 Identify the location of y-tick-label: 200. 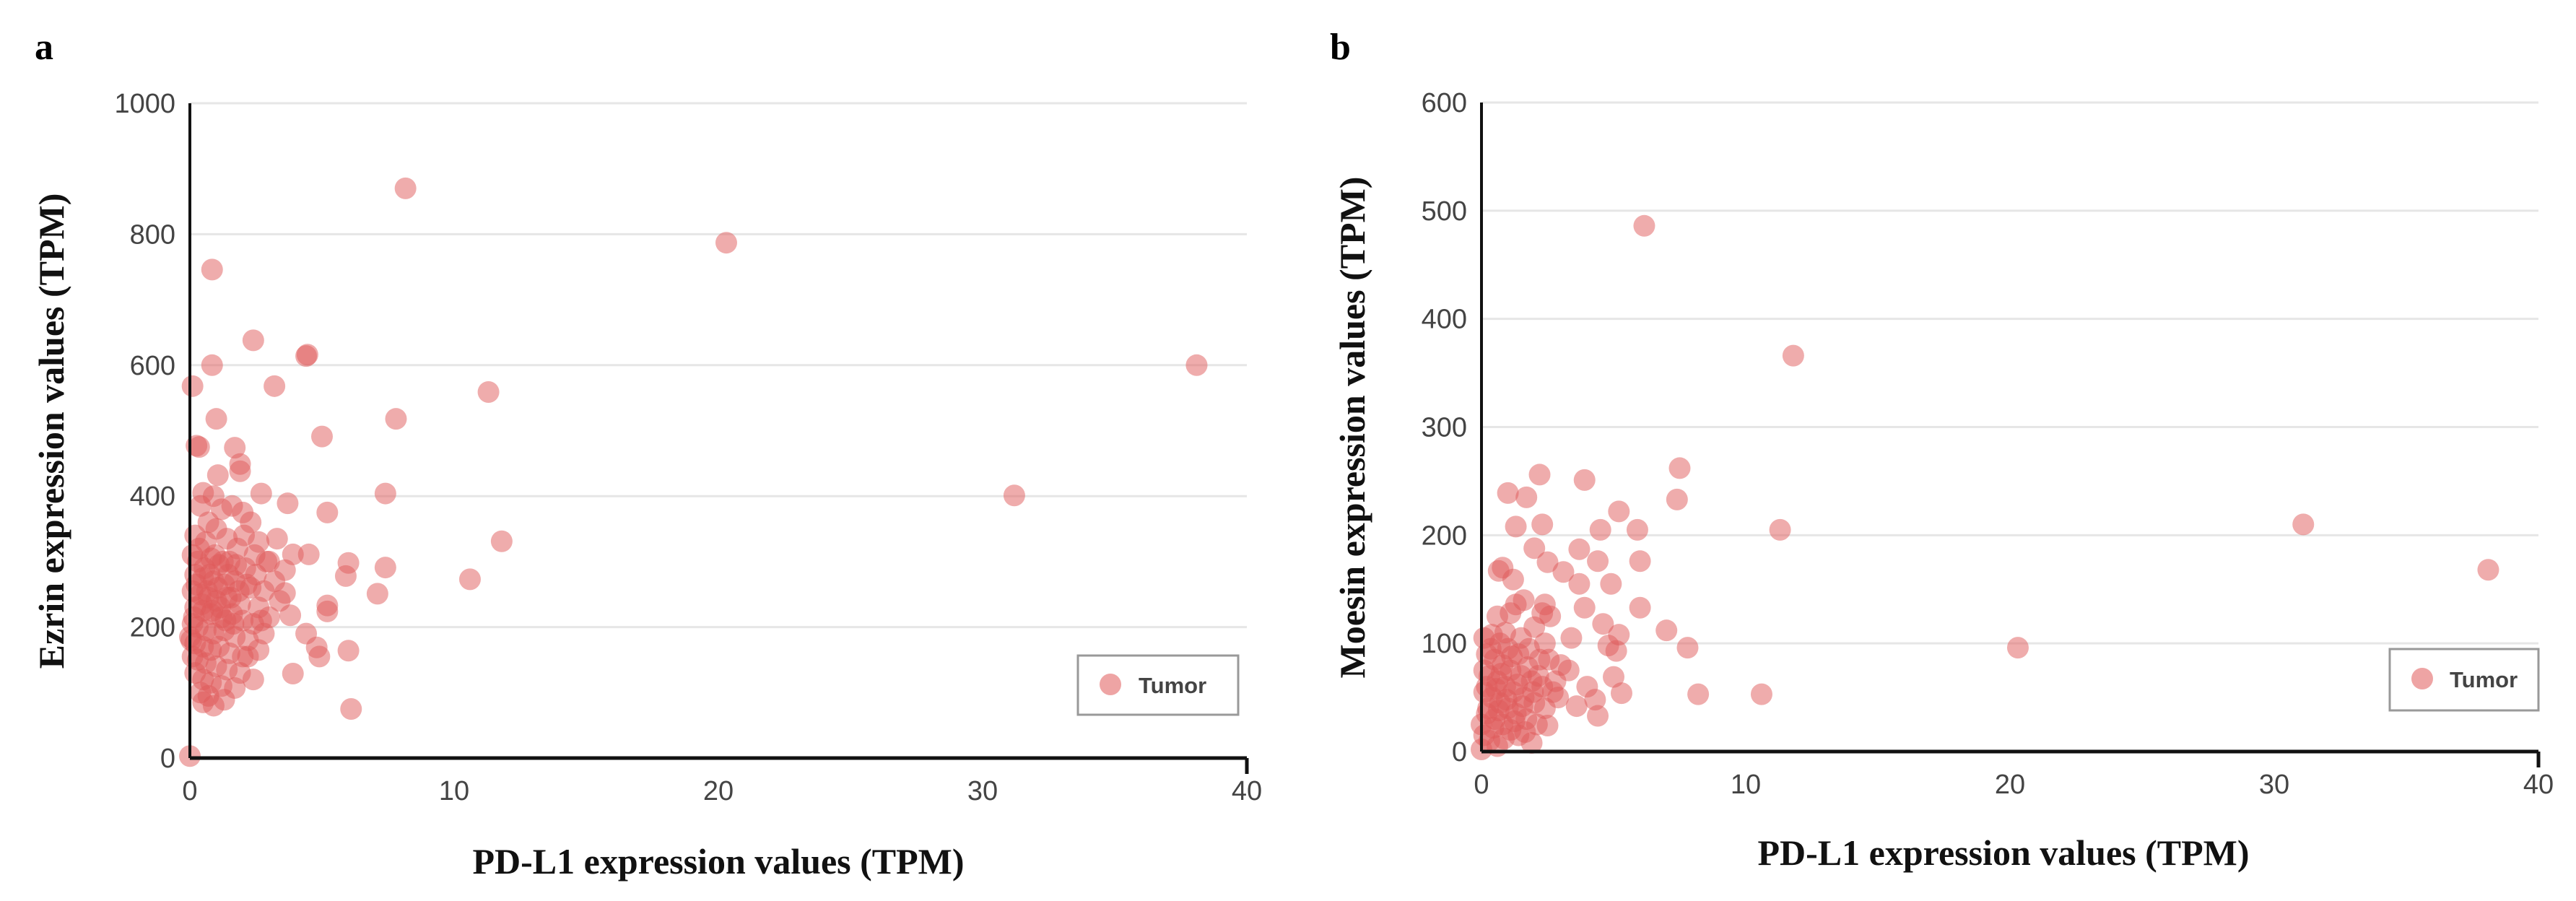
(152, 628).